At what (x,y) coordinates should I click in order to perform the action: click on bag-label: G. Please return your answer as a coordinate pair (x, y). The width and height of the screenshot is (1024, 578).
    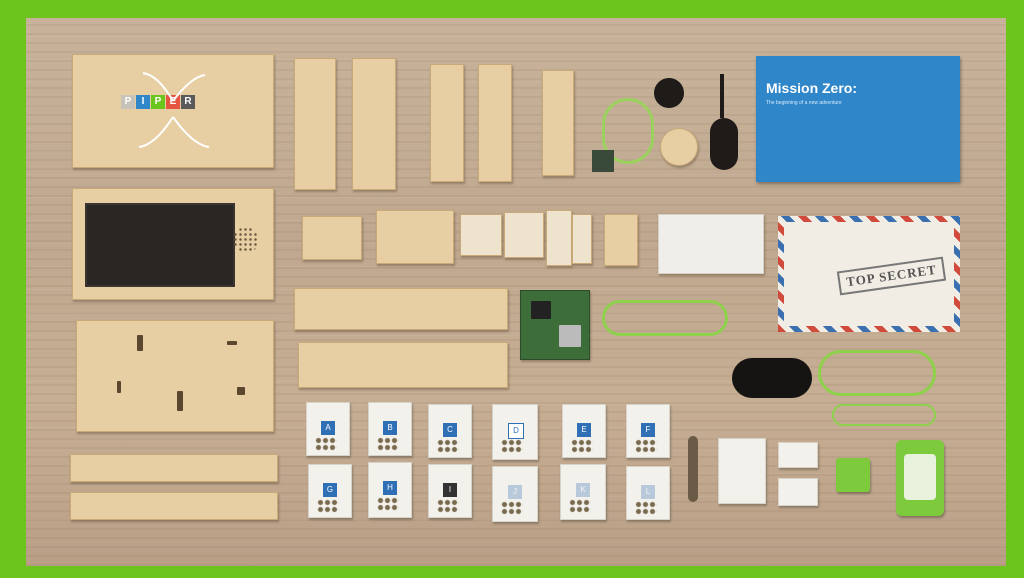
    Looking at the image, I should click on (330, 490).